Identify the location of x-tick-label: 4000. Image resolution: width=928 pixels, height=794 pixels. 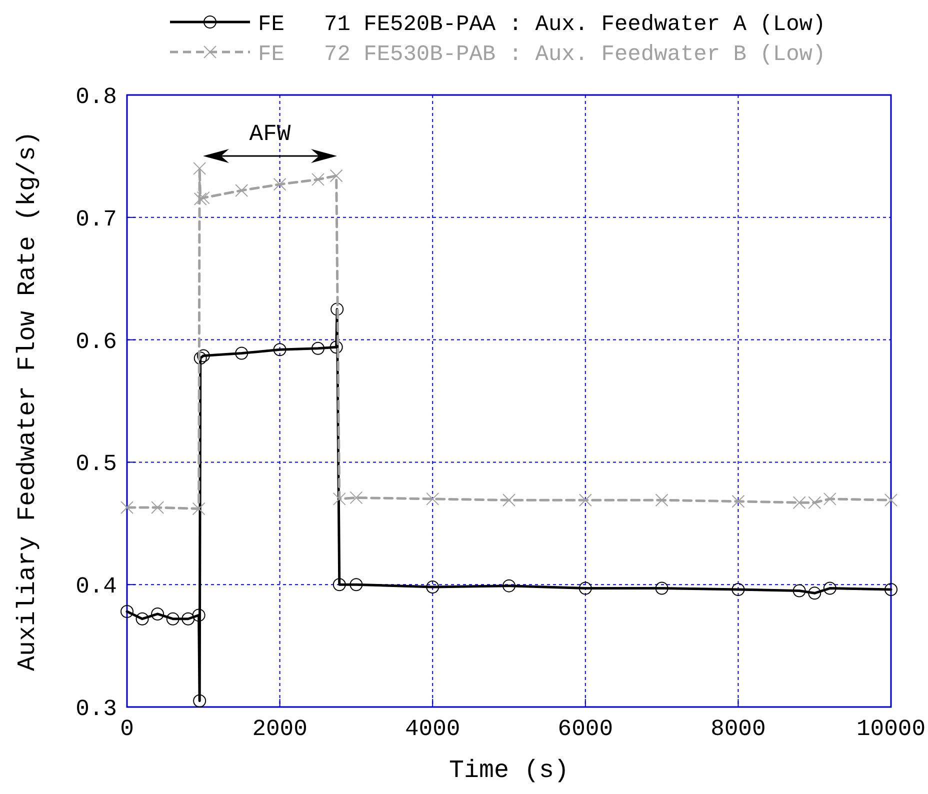
(432, 729).